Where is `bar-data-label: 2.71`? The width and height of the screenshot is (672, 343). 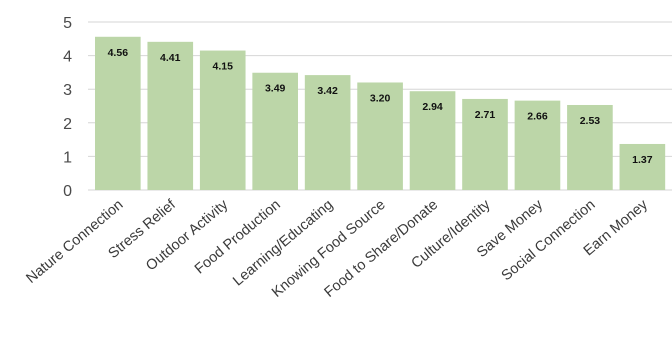 bar-data-label: 2.71 is located at coordinates (485, 115).